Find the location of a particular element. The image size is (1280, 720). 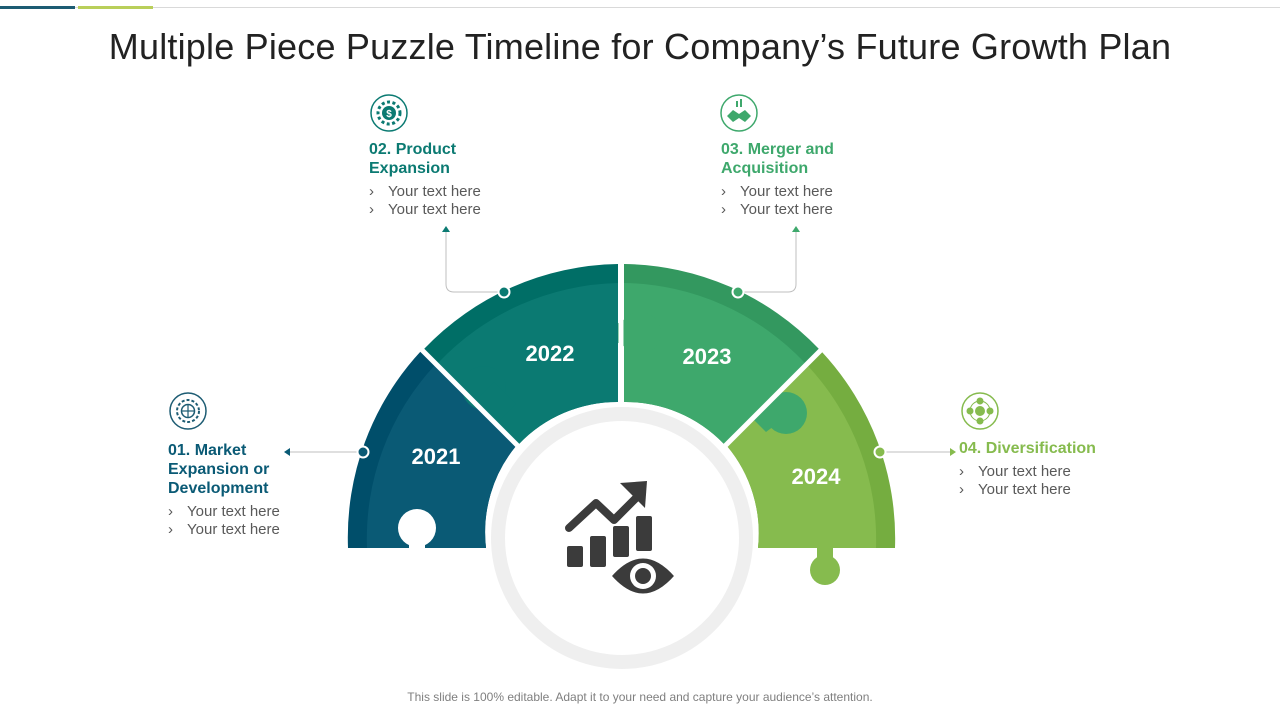

piece-2021-knob-cutout is located at coordinates (417, 528).